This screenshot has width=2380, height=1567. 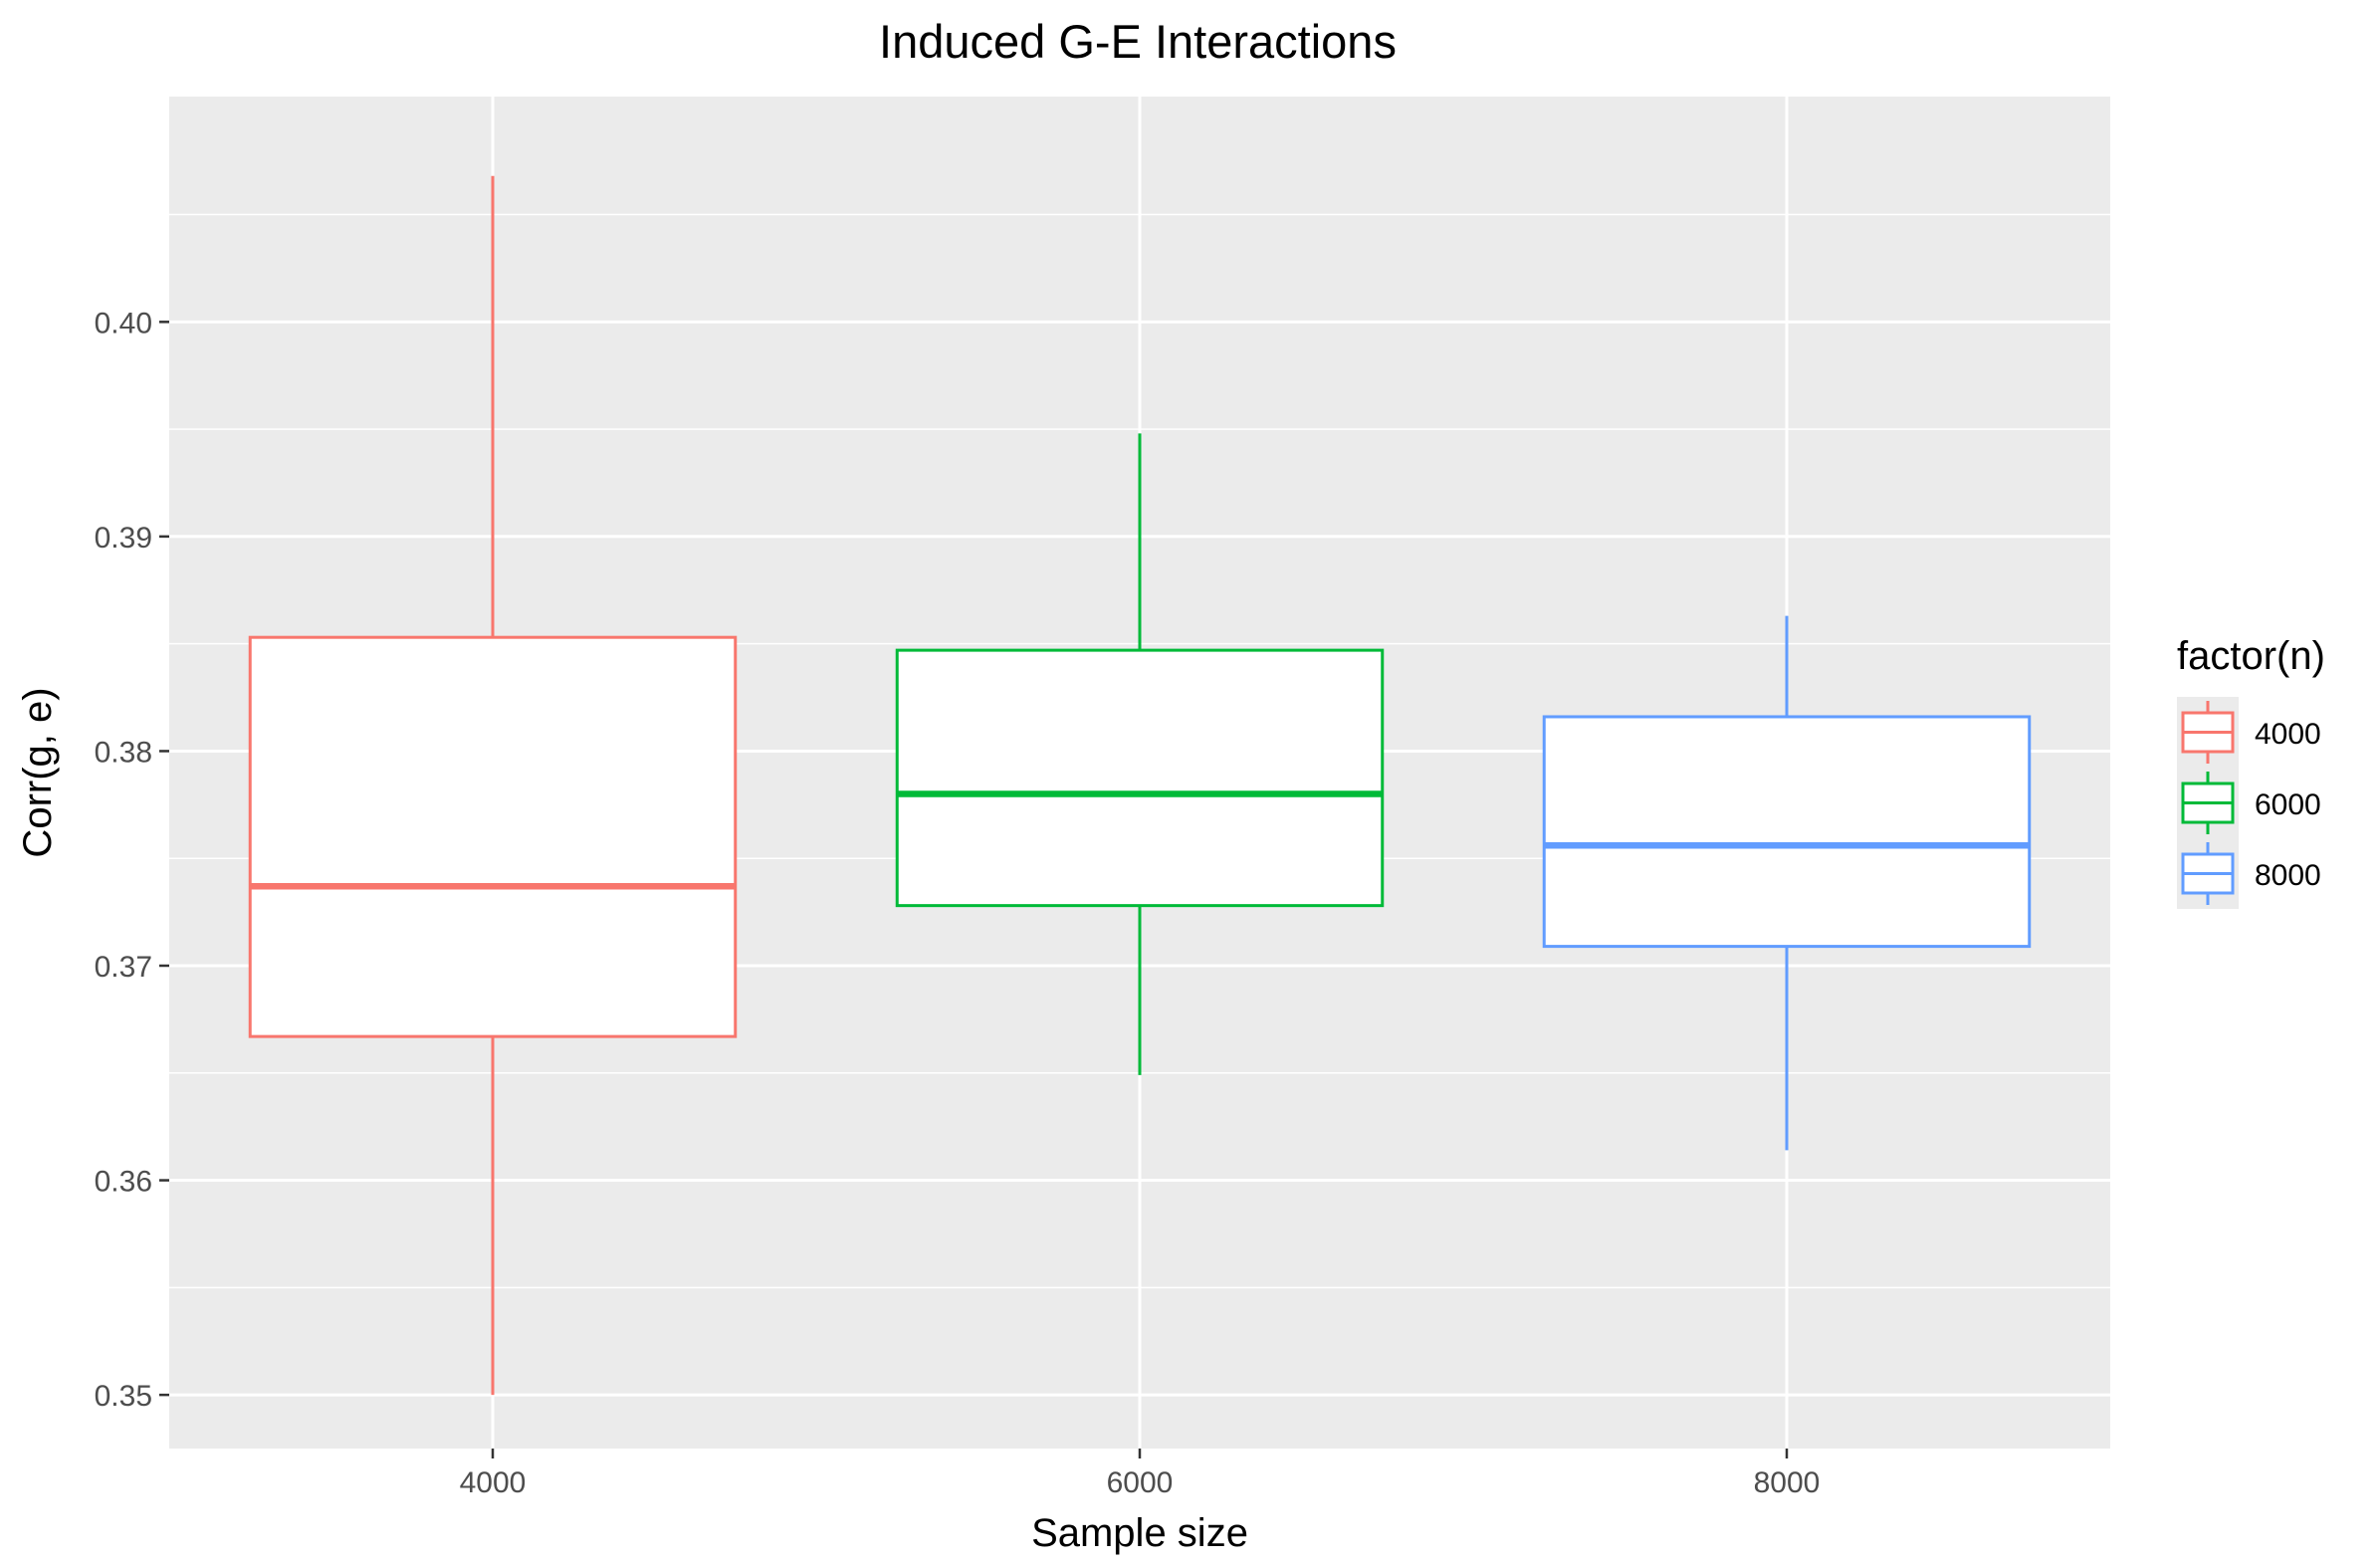 What do you see at coordinates (124, 752) in the screenshot?
I see `y-tick-label: 0.38` at bounding box center [124, 752].